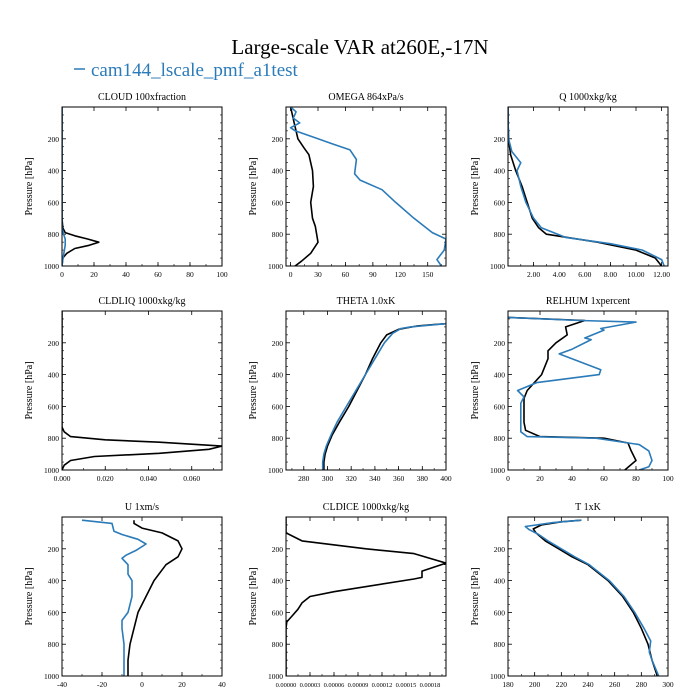 The image size is (700, 700). What do you see at coordinates (399, 478) in the screenshot?
I see `x-tick-label: 360` at bounding box center [399, 478].